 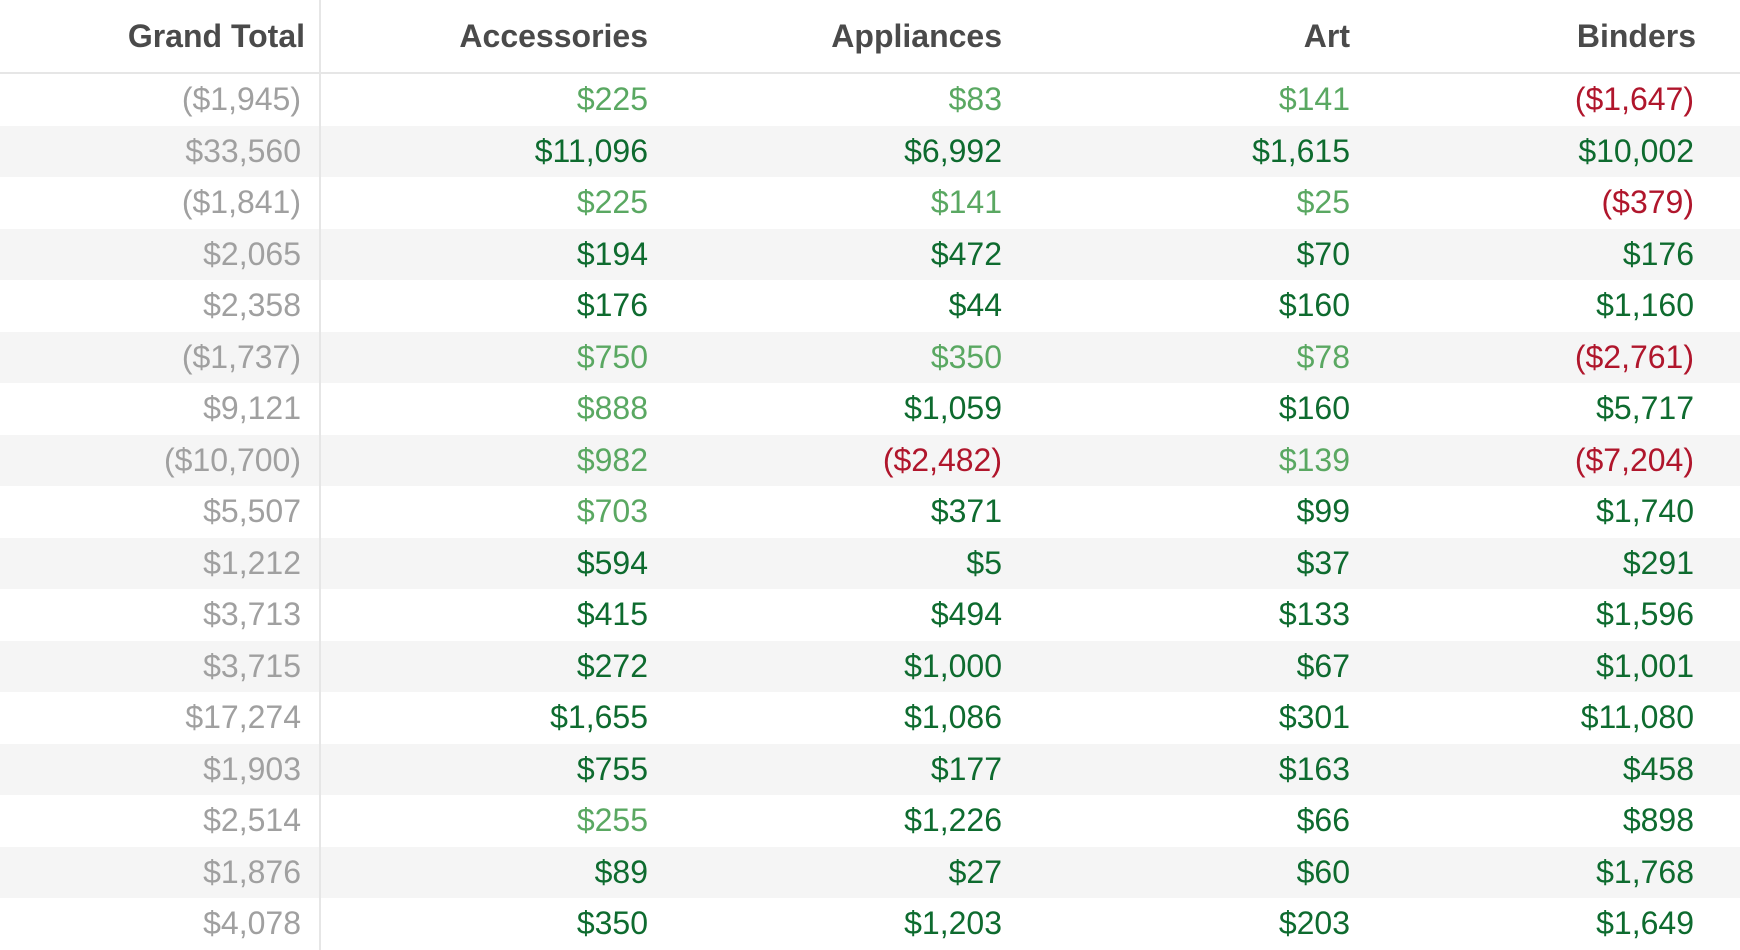 I want to click on cell-appliances: $494, so click(x=966, y=614).